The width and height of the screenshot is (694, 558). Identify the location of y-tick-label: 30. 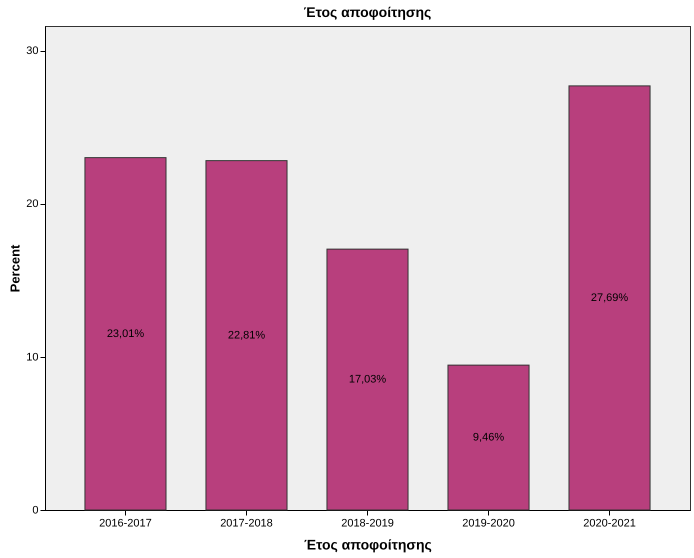
(32, 51).